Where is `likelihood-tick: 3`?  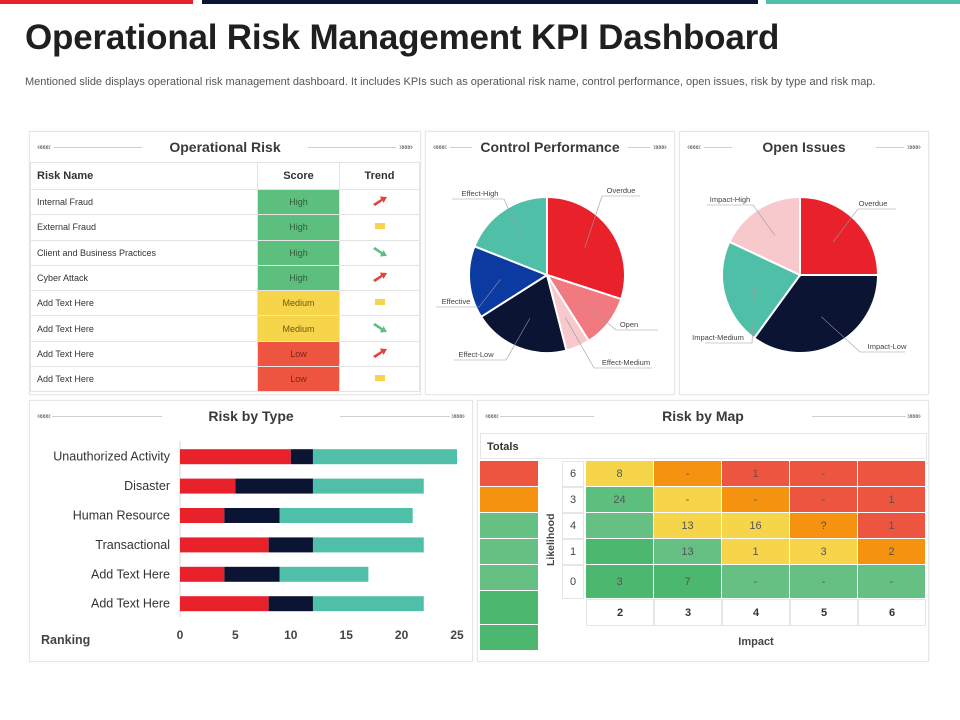
likelihood-tick: 3 is located at coordinates (573, 500).